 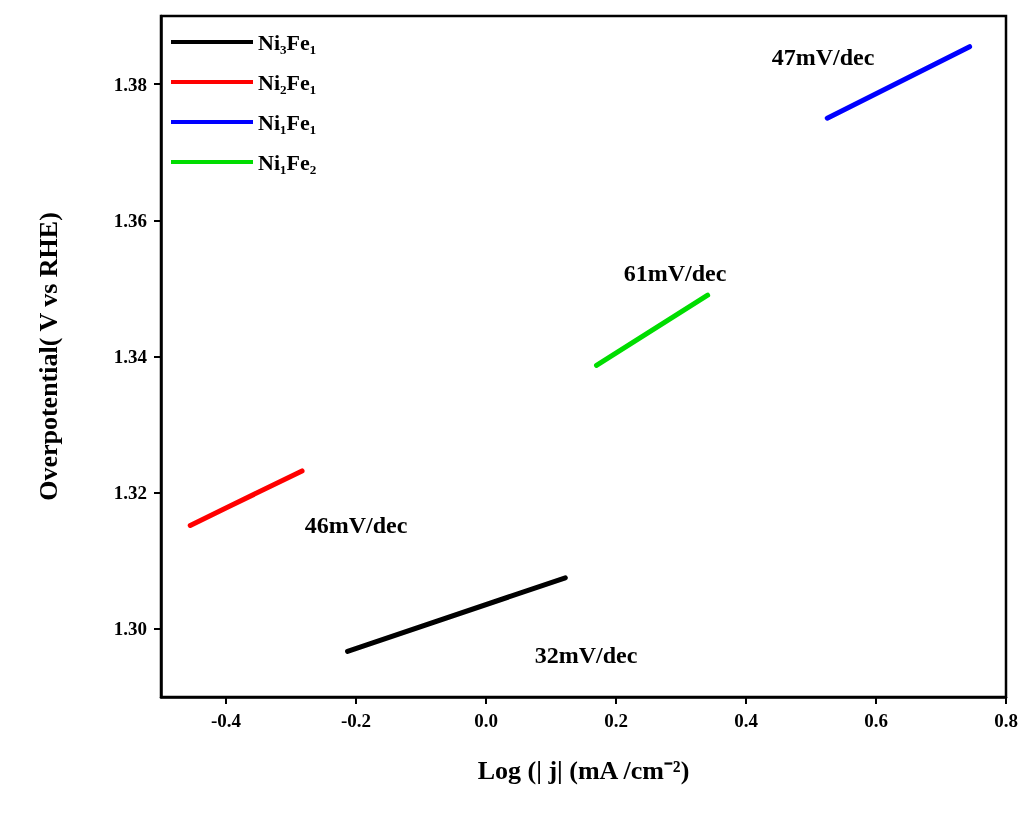 What do you see at coordinates (616, 720) in the screenshot?
I see `x-tick-label: 0.2` at bounding box center [616, 720].